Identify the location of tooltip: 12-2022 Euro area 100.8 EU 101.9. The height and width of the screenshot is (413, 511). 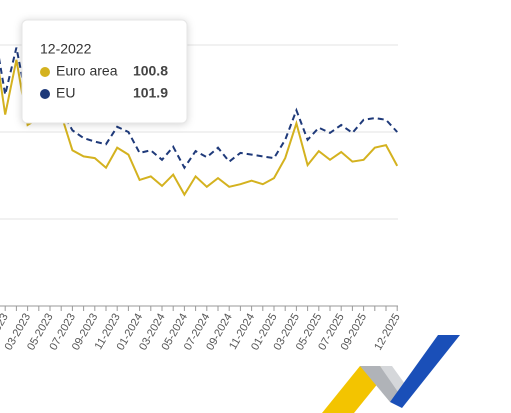
(104, 71).